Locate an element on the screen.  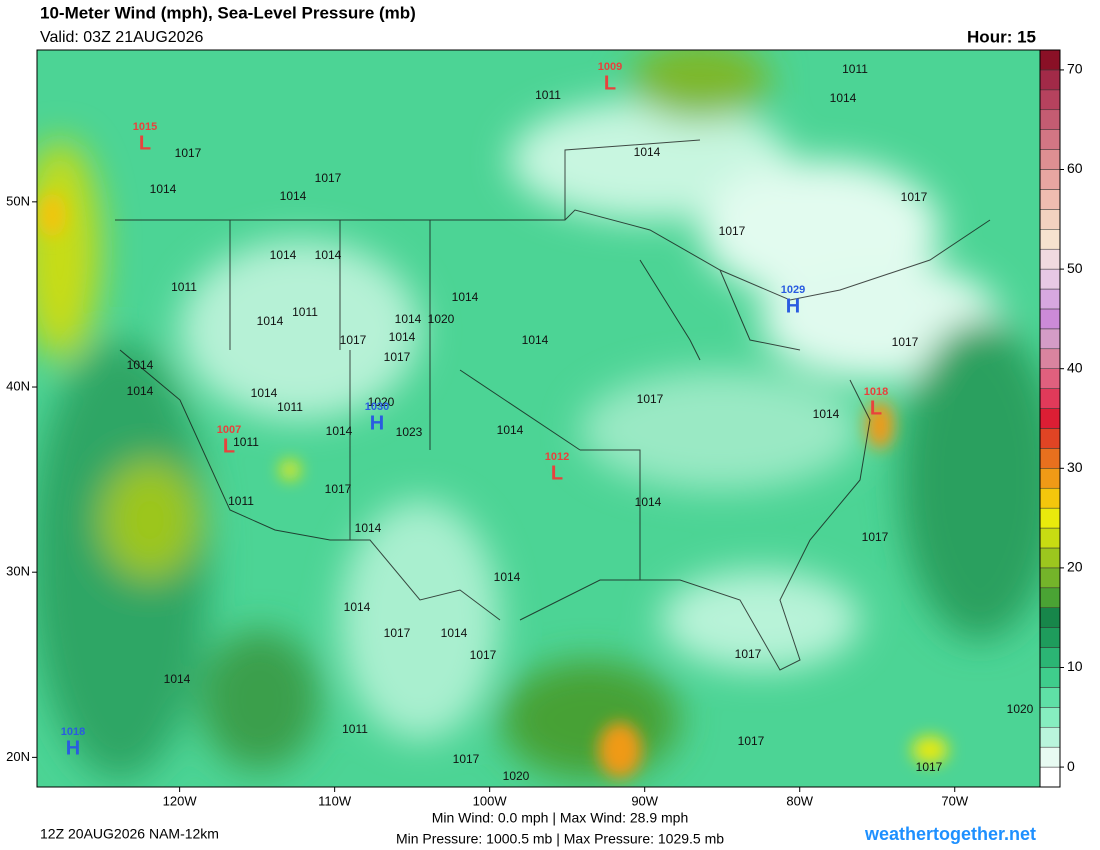
y-tick-label: 30N is located at coordinates (18, 571).